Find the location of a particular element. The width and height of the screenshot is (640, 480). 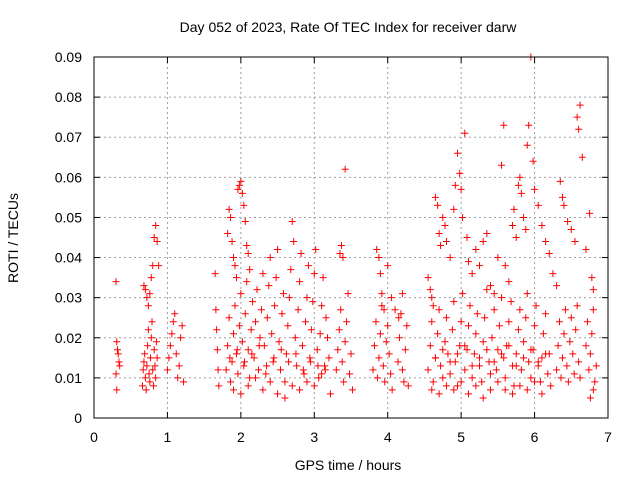

y-tick-label: 0.05 is located at coordinates (68, 217).